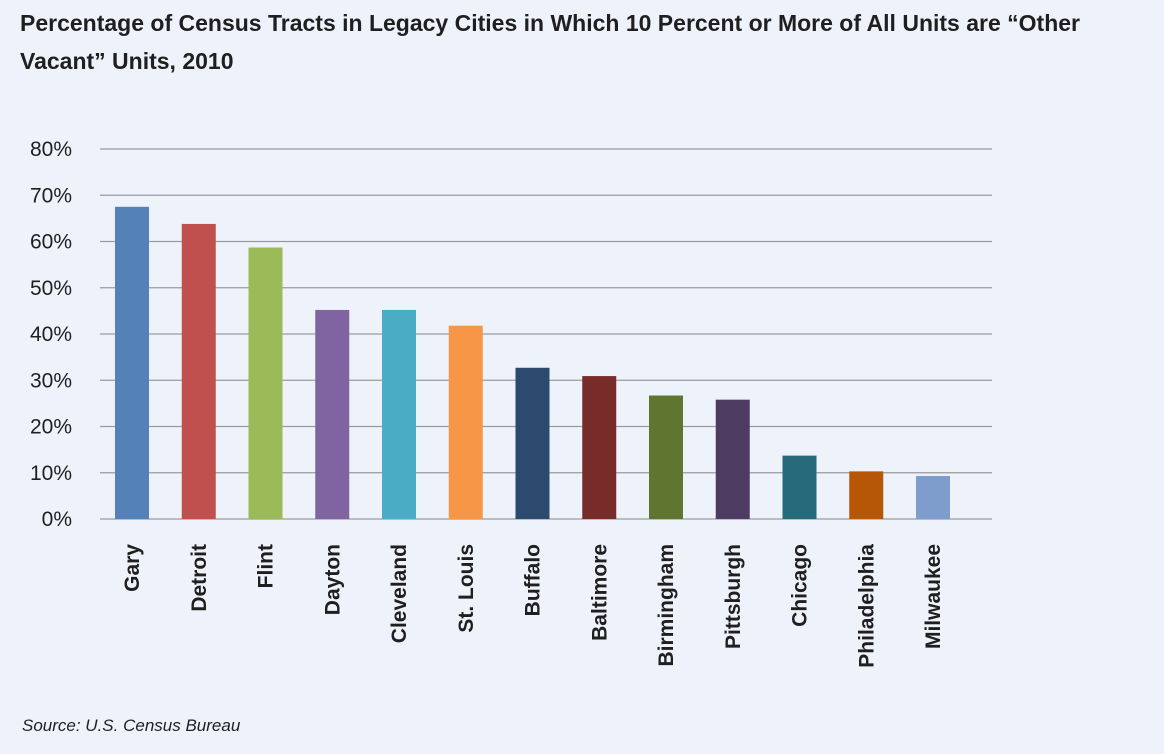 This screenshot has height=754, width=1164. I want to click on bar-birmingham, so click(666, 457).